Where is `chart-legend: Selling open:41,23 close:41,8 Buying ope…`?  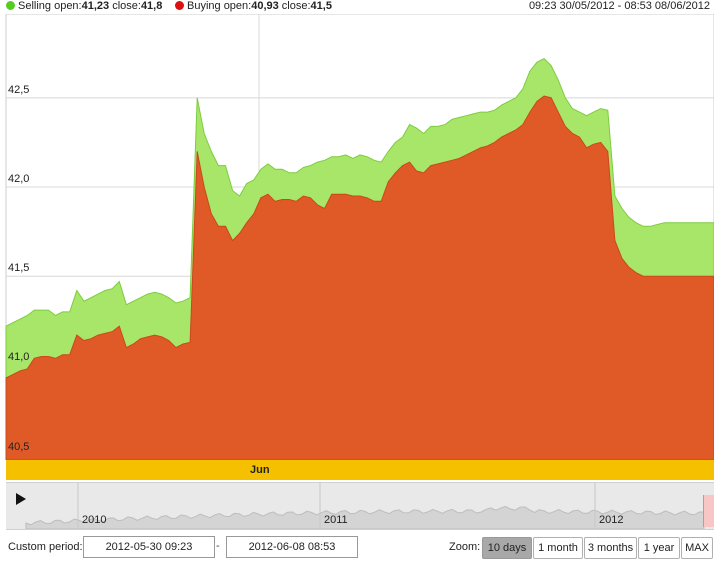
chart-legend: Selling open:41,23 close:41,8 Buying ope… is located at coordinates (357, 7).